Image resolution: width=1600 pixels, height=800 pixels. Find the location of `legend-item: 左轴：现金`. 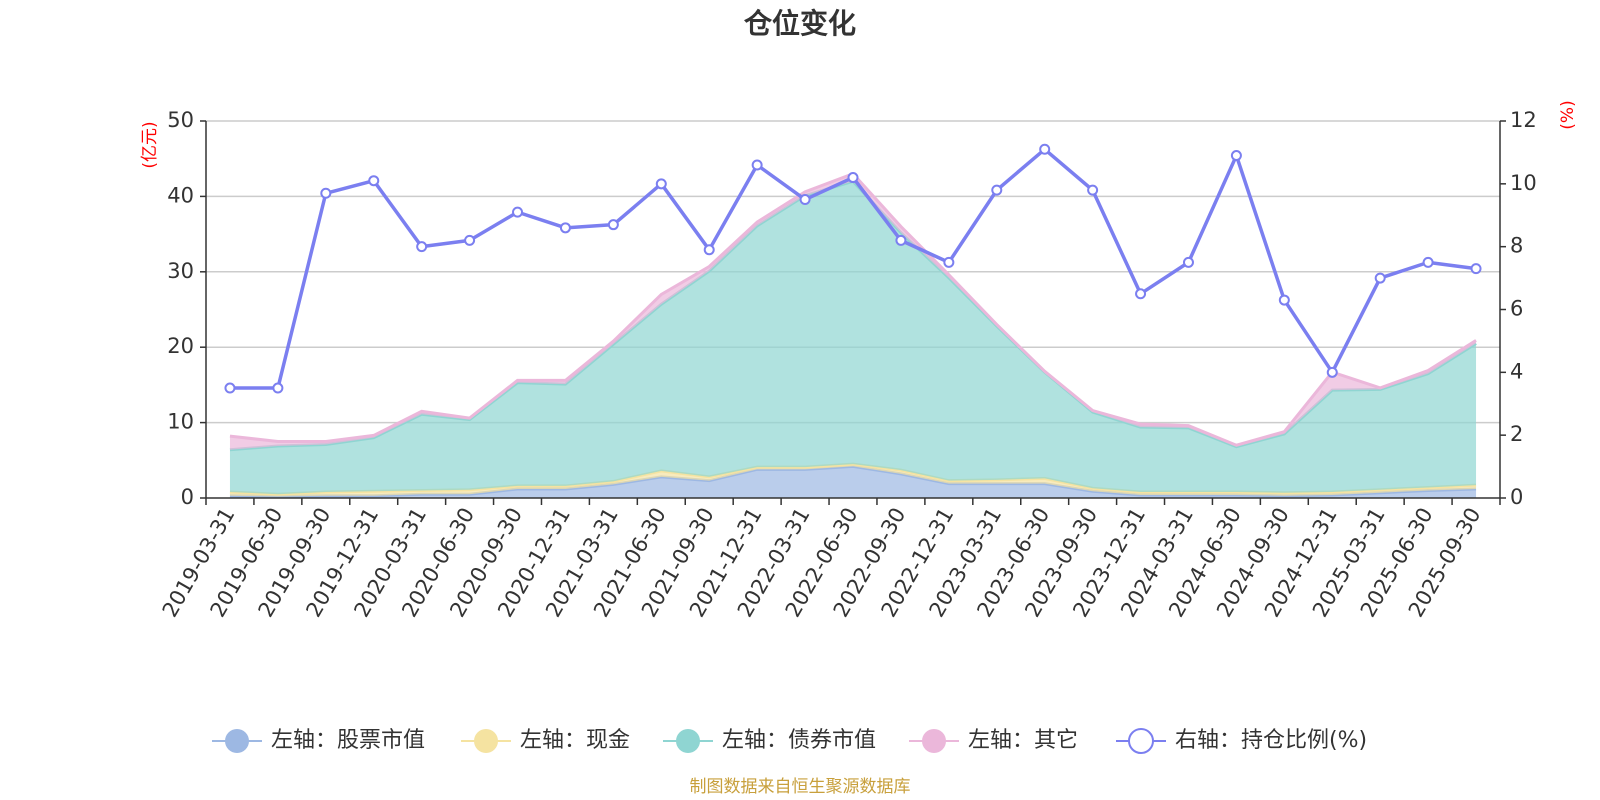

legend-item: 左轴：现金 is located at coordinates (545, 740).